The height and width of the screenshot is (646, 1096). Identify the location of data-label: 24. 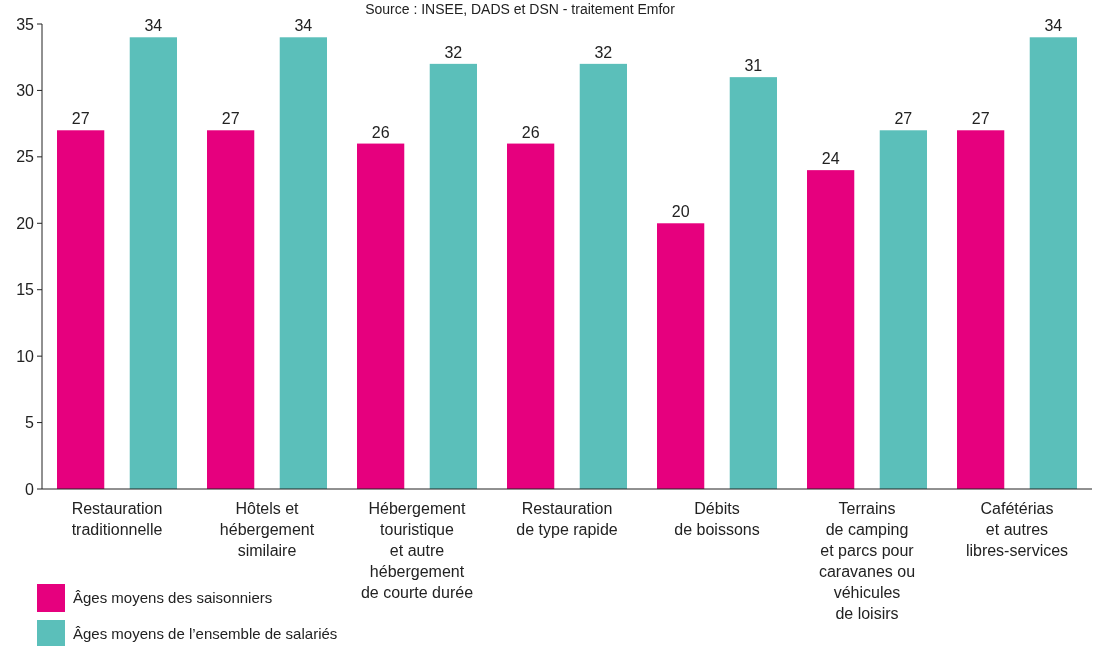
(830, 159).